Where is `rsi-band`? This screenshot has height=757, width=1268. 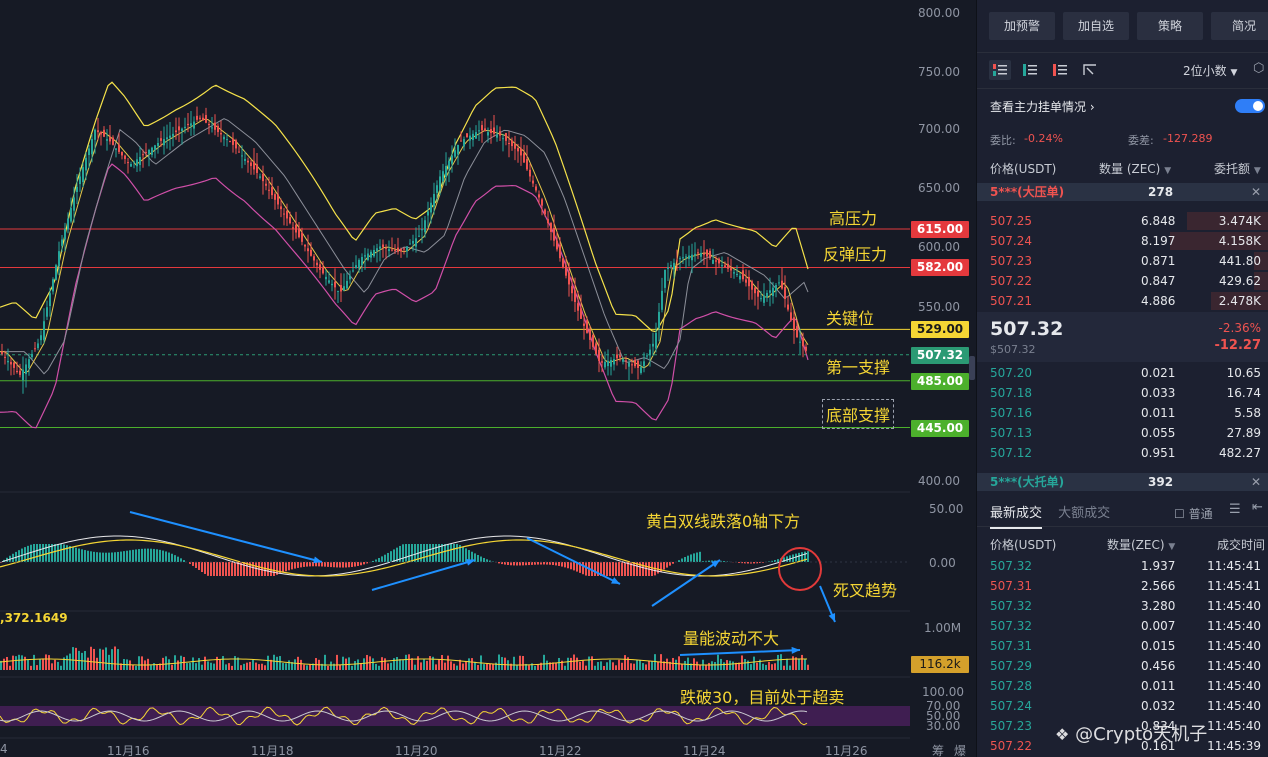
rsi-band is located at coordinates (455, 716).